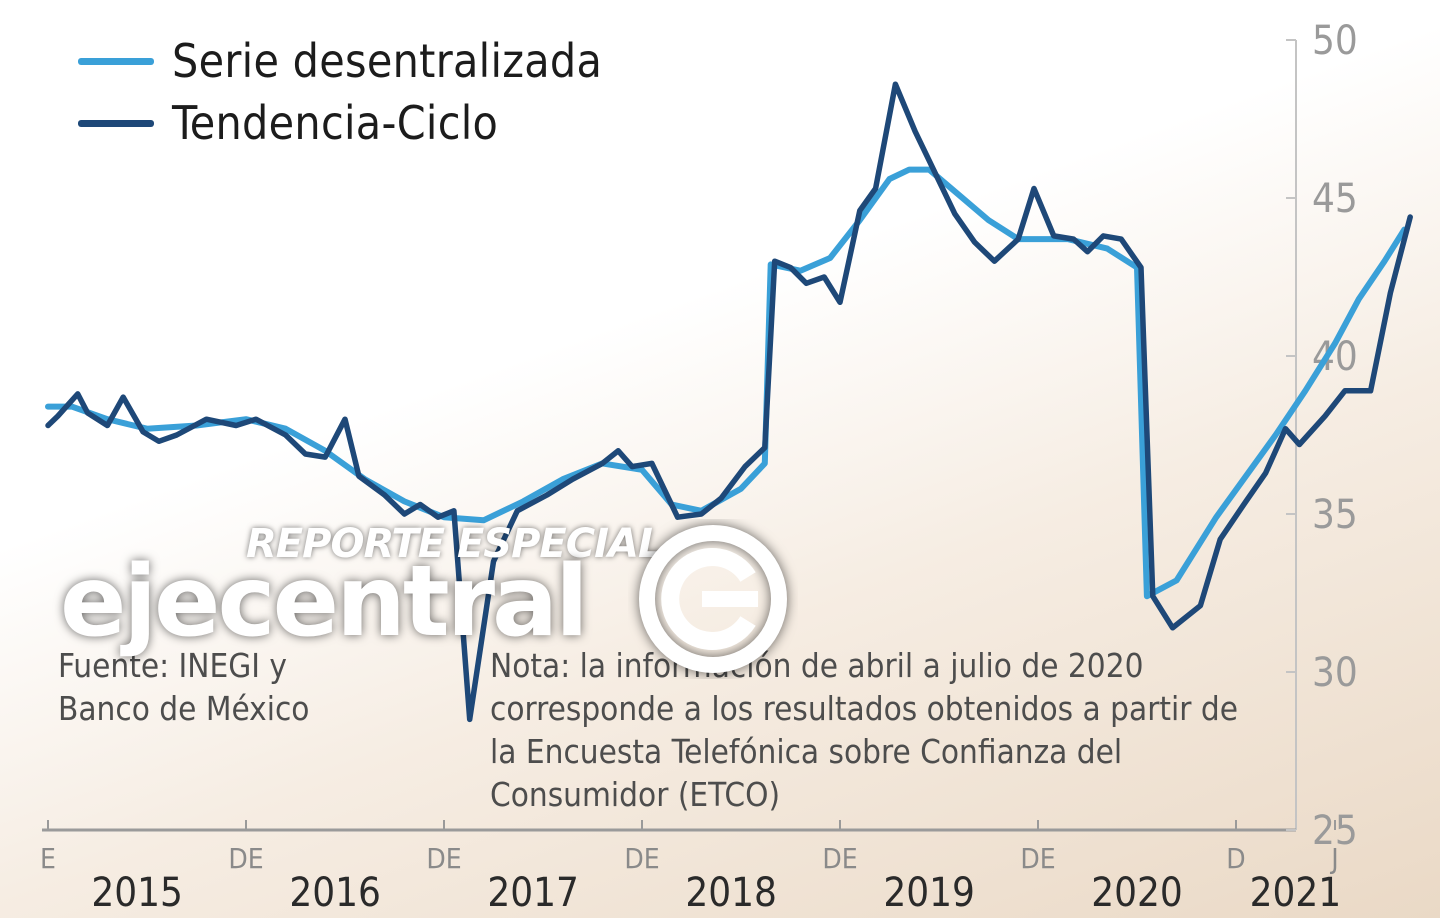  What do you see at coordinates (184, 687) in the screenshot?
I see `source-text: Fuente: INEGI y Banco de México` at bounding box center [184, 687].